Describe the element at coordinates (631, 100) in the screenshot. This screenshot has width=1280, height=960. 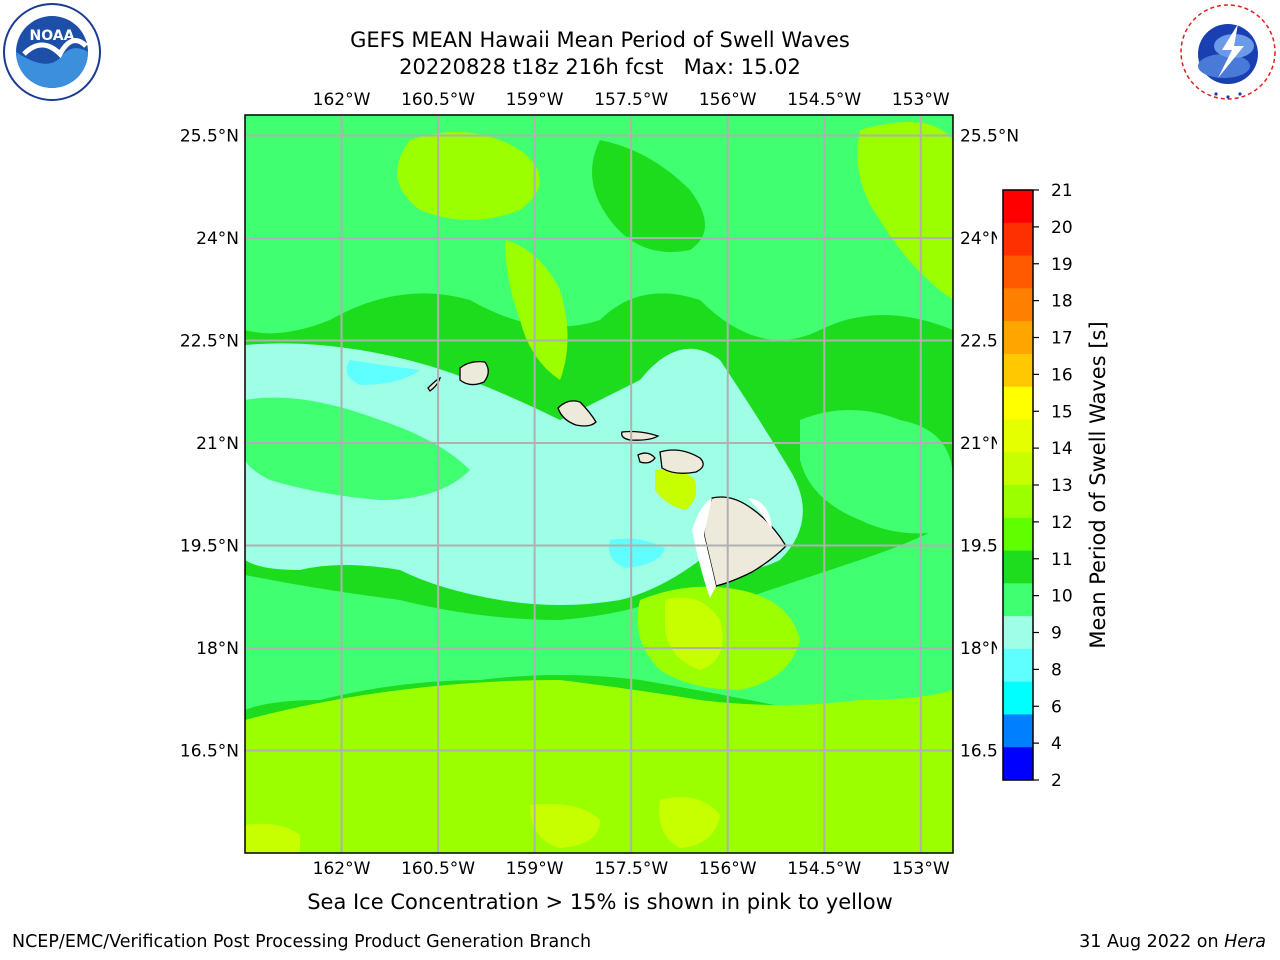
I see `lon-tick-label-top-3: 157.5°W` at that location.